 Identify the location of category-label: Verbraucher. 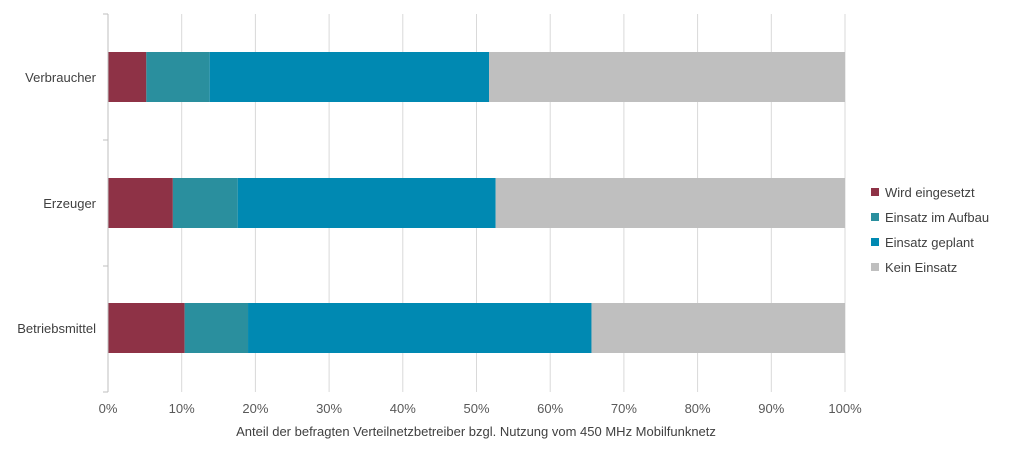
(60, 77).